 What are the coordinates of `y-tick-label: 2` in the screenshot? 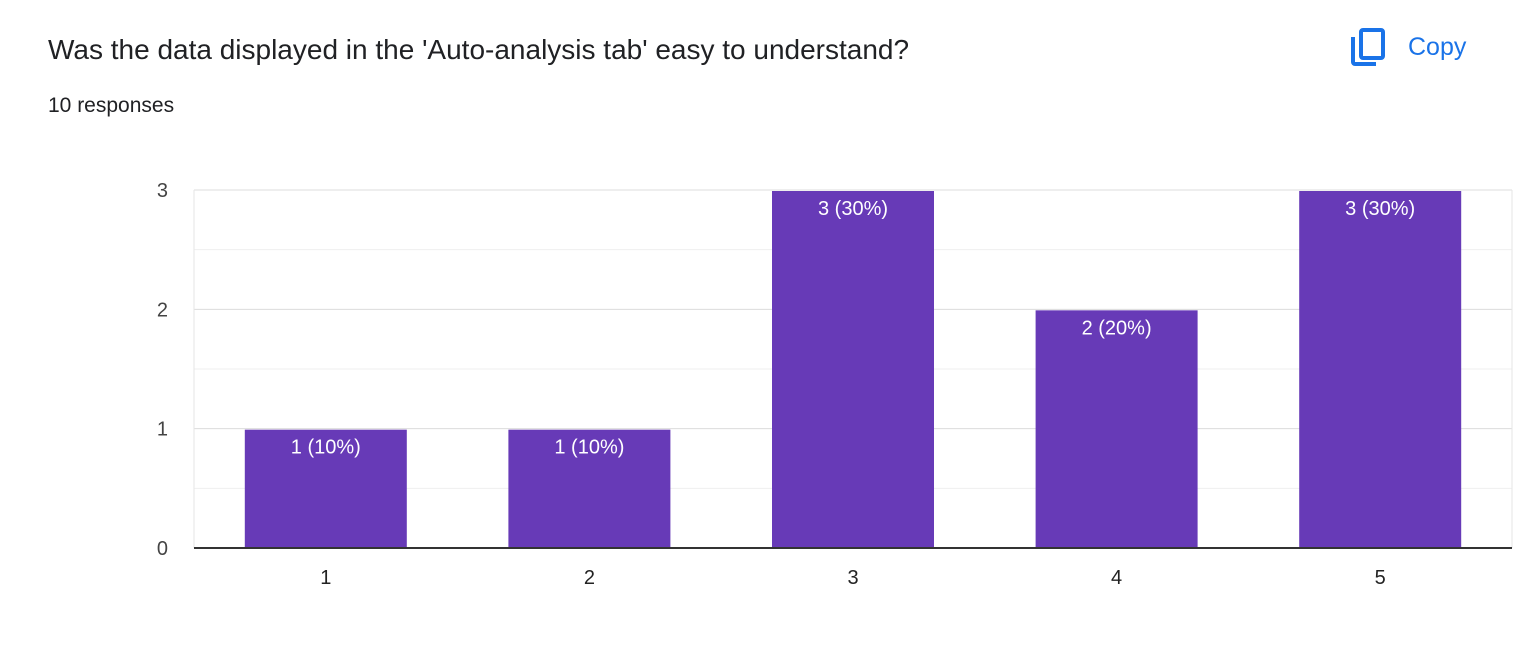 It's located at (162, 310).